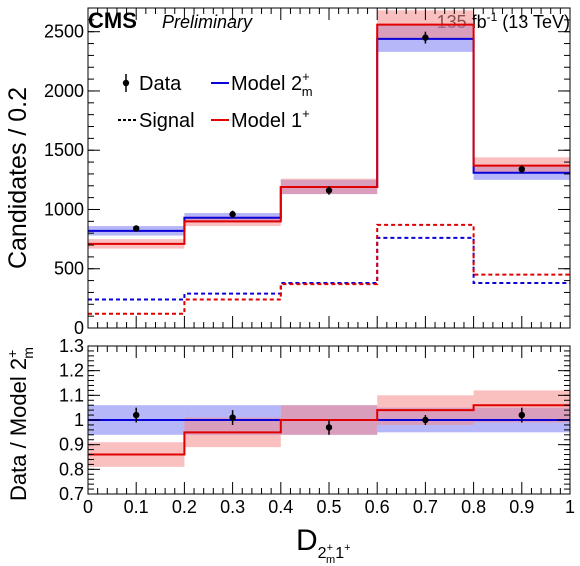 Image resolution: width=580 pixels, height=566 pixels. What do you see at coordinates (64, 209) in the screenshot?
I see `main-y-tick-label-2: 1000` at bounding box center [64, 209].